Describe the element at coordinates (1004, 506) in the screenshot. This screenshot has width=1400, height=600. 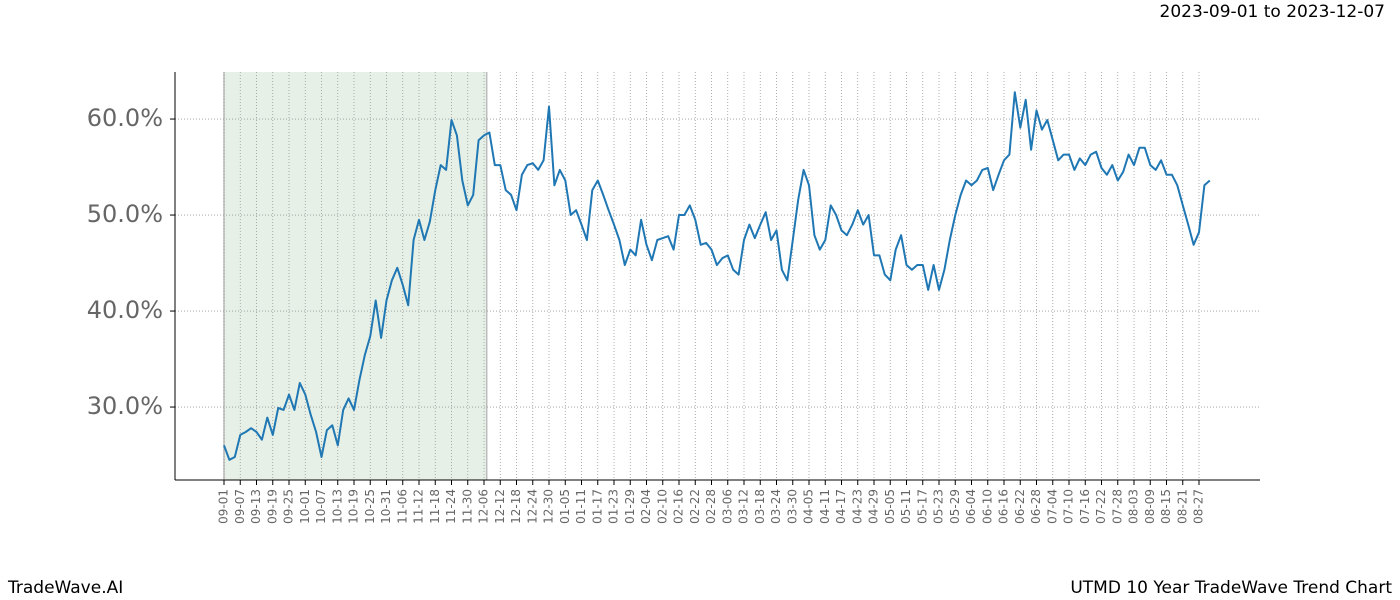
I see `x-tick-label: 06-16` at that location.